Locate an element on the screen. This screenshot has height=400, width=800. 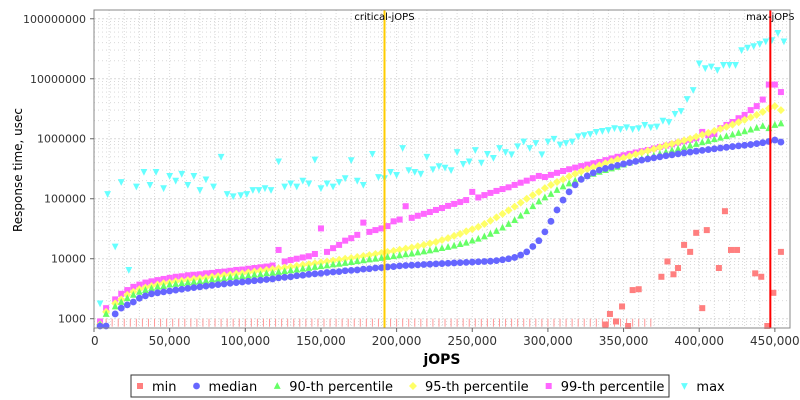
y-axis-label: Response time, usec is located at coordinates (18, 170).